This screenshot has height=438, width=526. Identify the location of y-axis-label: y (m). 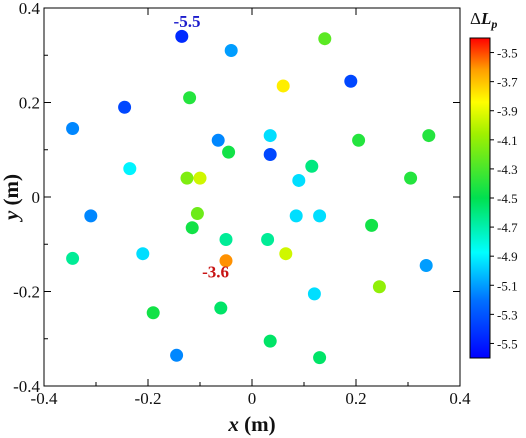
(11, 198).